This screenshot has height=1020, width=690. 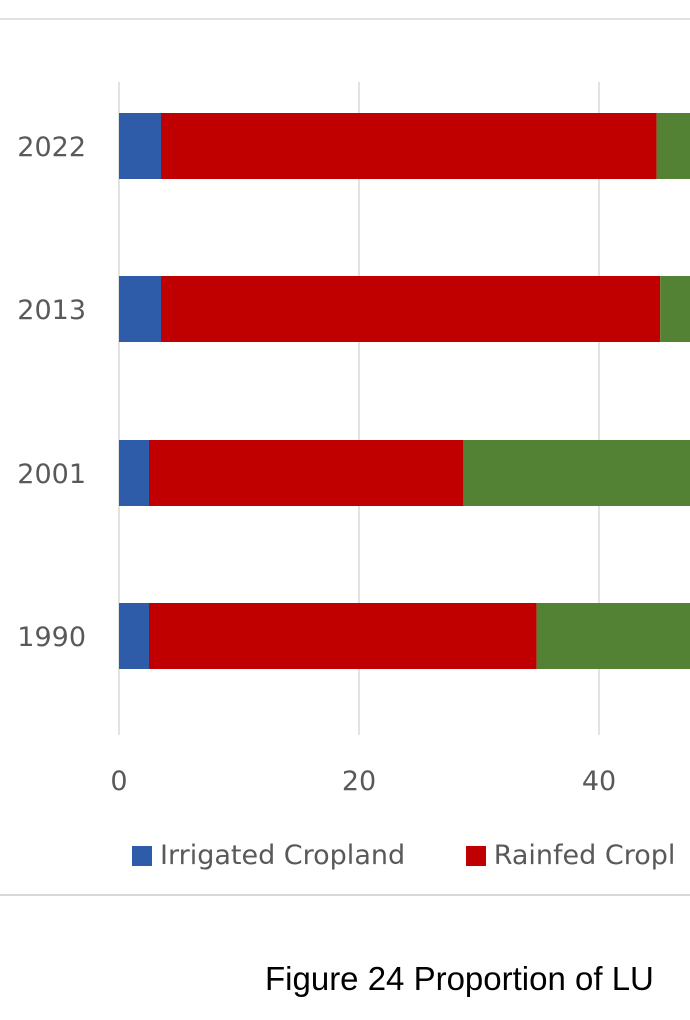 I want to click on x-tick-label-20: 20, so click(x=359, y=781).